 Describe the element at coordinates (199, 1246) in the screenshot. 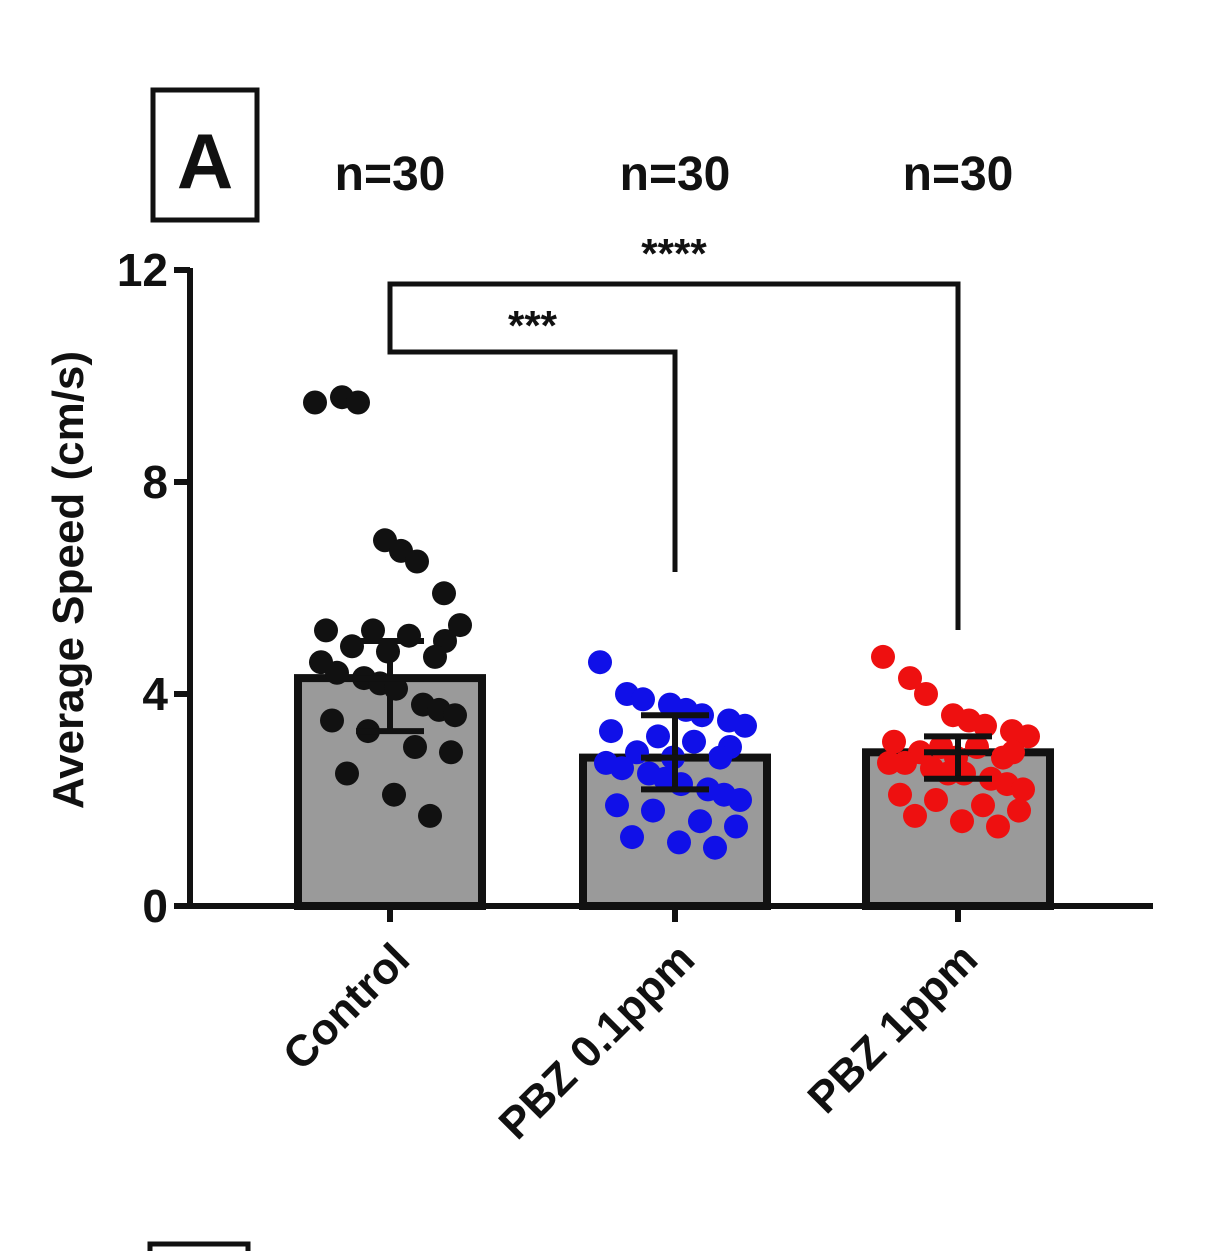

I see `next-panel-box-edge` at that location.